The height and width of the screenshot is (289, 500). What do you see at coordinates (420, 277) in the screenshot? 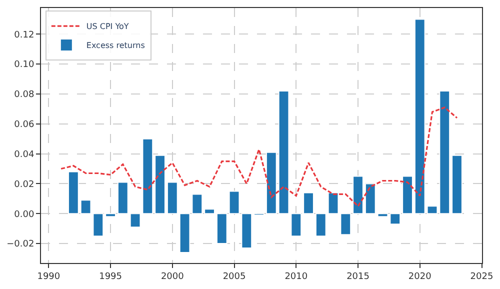
I see `x-tick-label: 2020` at bounding box center [420, 277].